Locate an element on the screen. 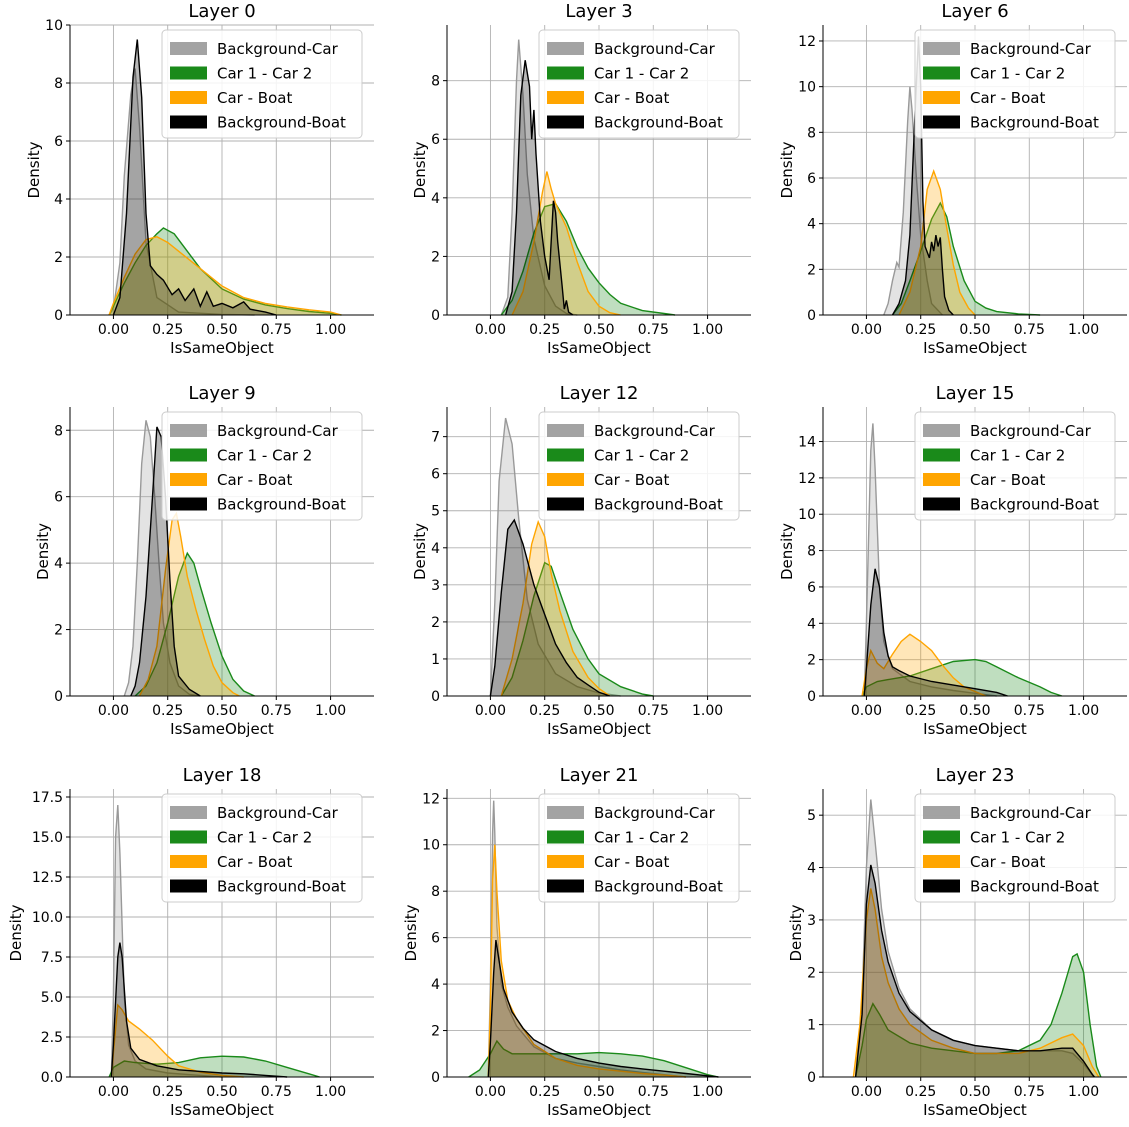 This screenshot has height=1127, width=1129. y-tick-label: 15.0 is located at coordinates (47, 838).